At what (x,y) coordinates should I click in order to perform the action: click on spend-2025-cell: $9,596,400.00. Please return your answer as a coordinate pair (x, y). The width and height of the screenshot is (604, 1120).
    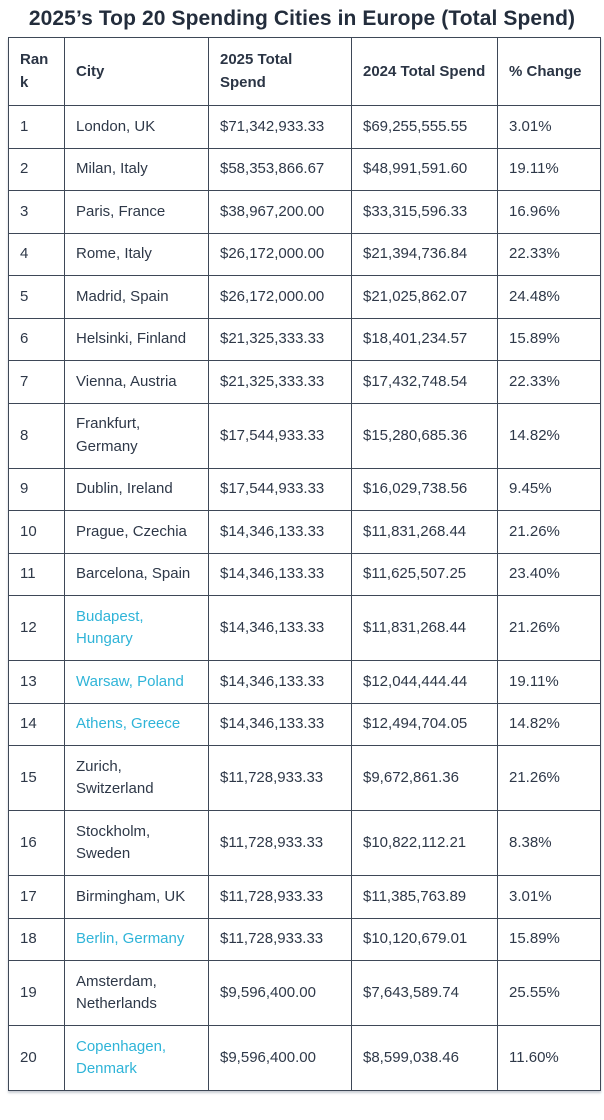
    Looking at the image, I should click on (280, 1058).